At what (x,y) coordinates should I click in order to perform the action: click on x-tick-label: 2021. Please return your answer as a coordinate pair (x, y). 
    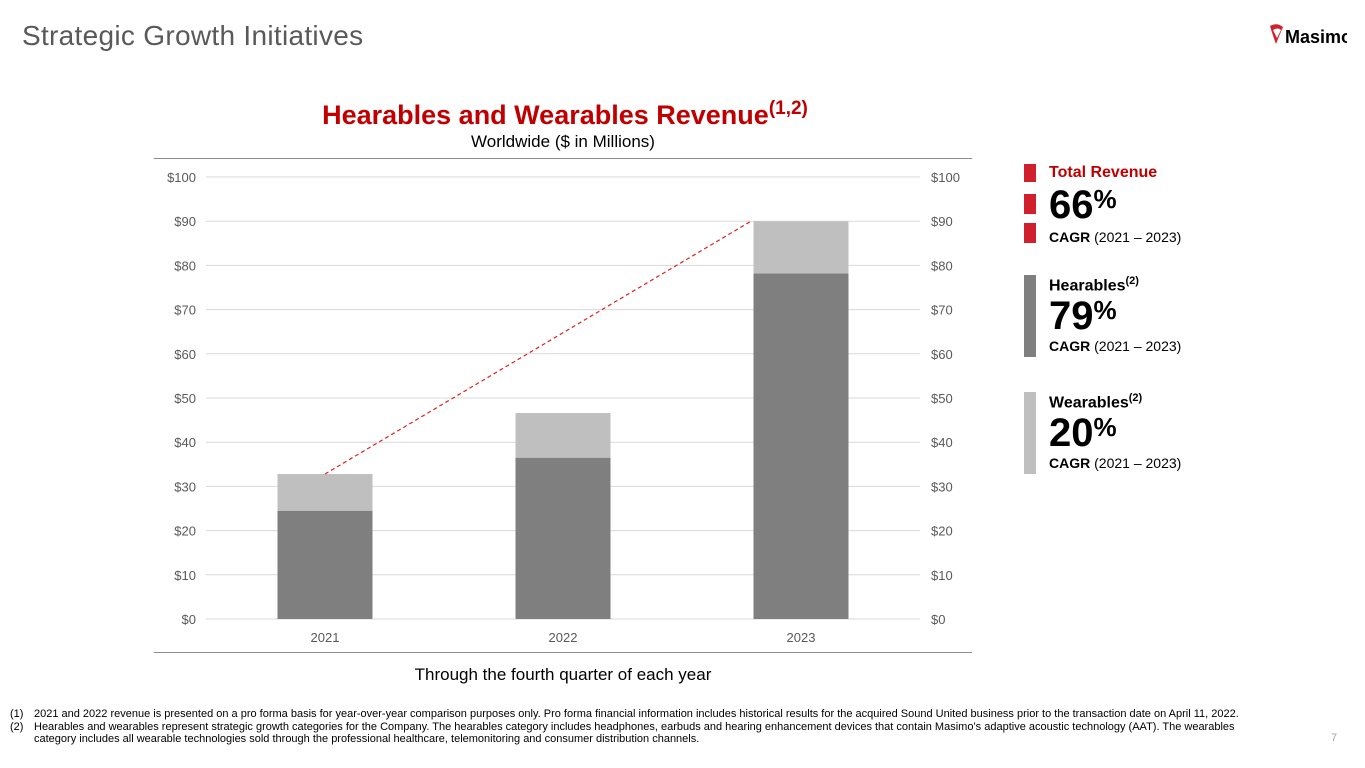
    Looking at the image, I should click on (325, 637).